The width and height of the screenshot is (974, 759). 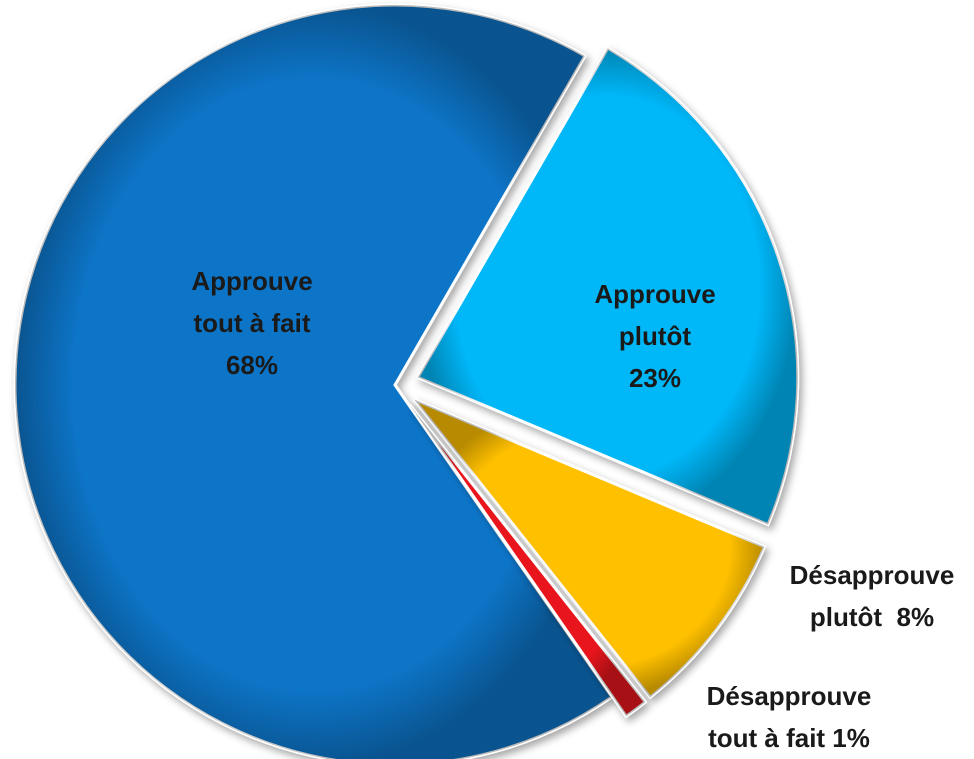 What do you see at coordinates (654, 336) in the screenshot?
I see `slice-approuve-plutot-label: Approuve plutôt 23%` at bounding box center [654, 336].